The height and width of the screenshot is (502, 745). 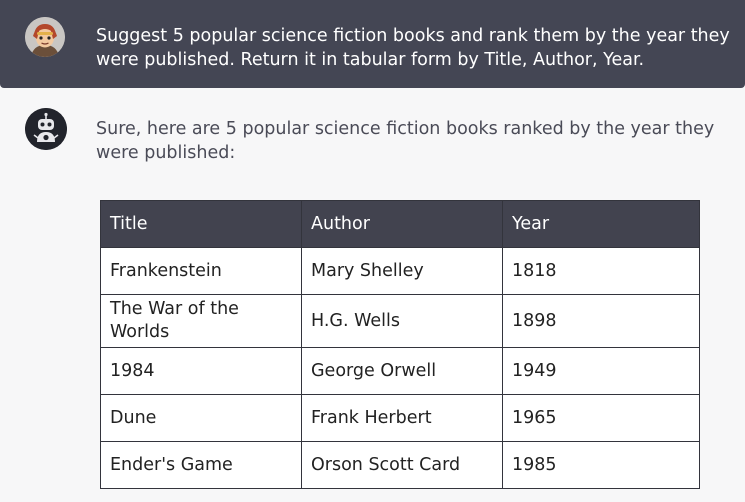 I want to click on table-row: The War of the Worlds H.G. Wells 1898, so click(x=400, y=321).